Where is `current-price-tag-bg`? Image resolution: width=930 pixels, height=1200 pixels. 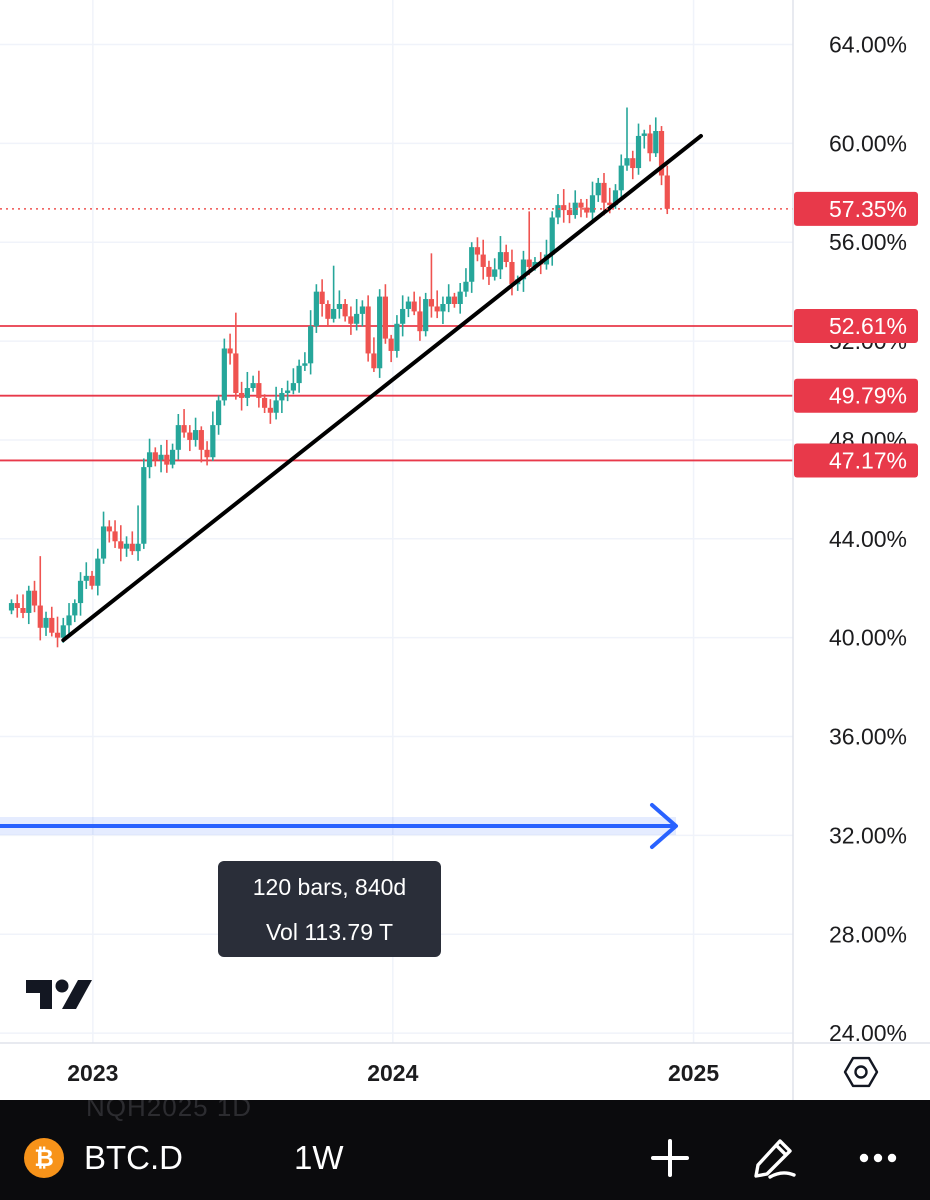
current-price-tag-bg is located at coordinates (856, 208).